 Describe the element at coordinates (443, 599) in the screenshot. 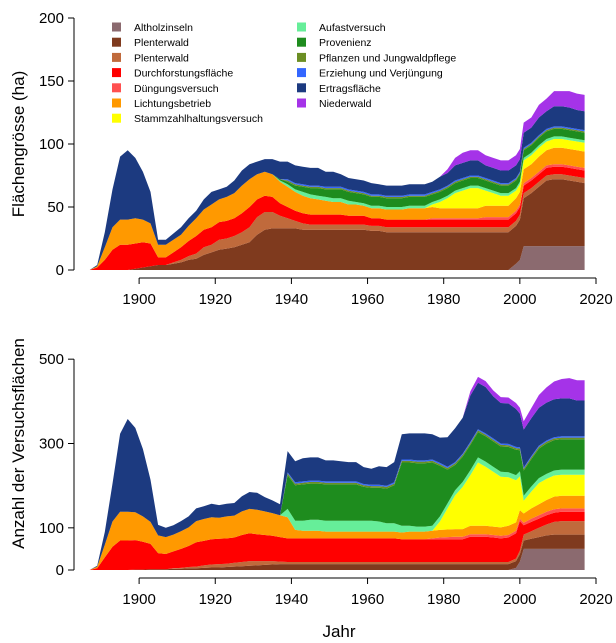

I see `bottom-x-tick-label-1980: 1980` at that location.